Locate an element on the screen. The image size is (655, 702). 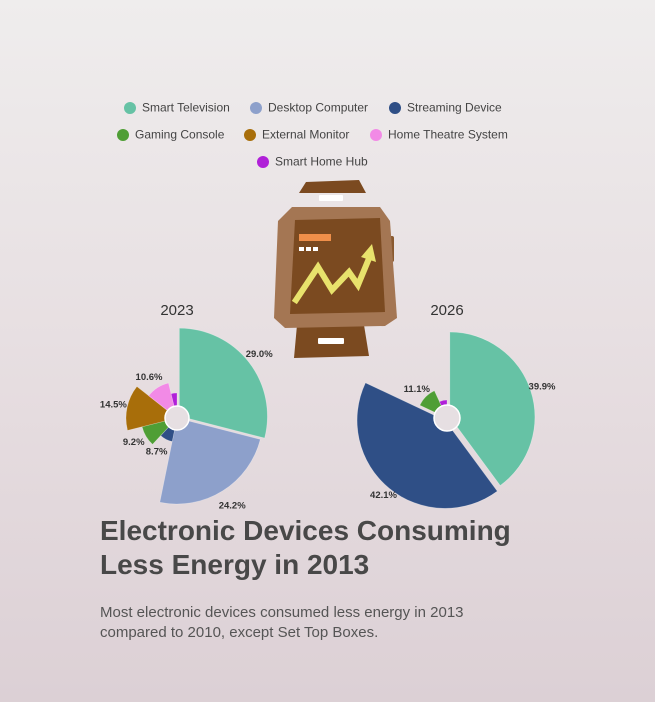
pie-slice-label: 9.2% is located at coordinates (134, 442).